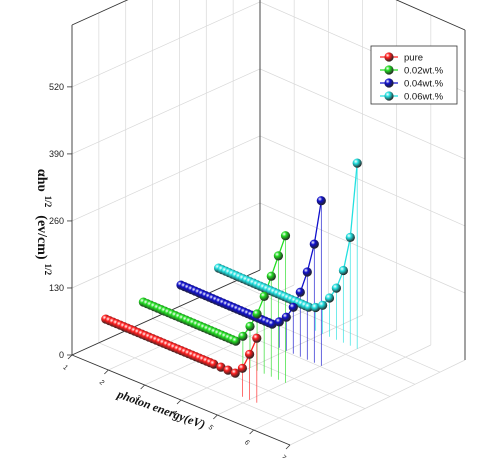 Image resolution: width=480 pixels, height=458 pixels. Describe the element at coordinates (283, 456) in the screenshot. I see `x-tick-label: 7` at that location.